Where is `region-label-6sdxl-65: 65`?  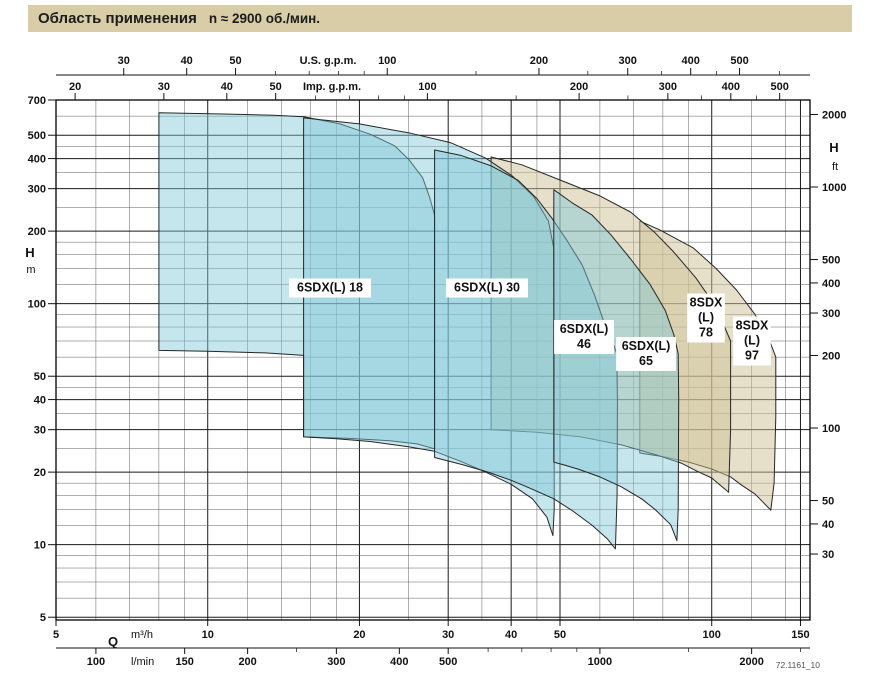
region-label-6sdxl-65: 65 is located at coordinates (646, 361).